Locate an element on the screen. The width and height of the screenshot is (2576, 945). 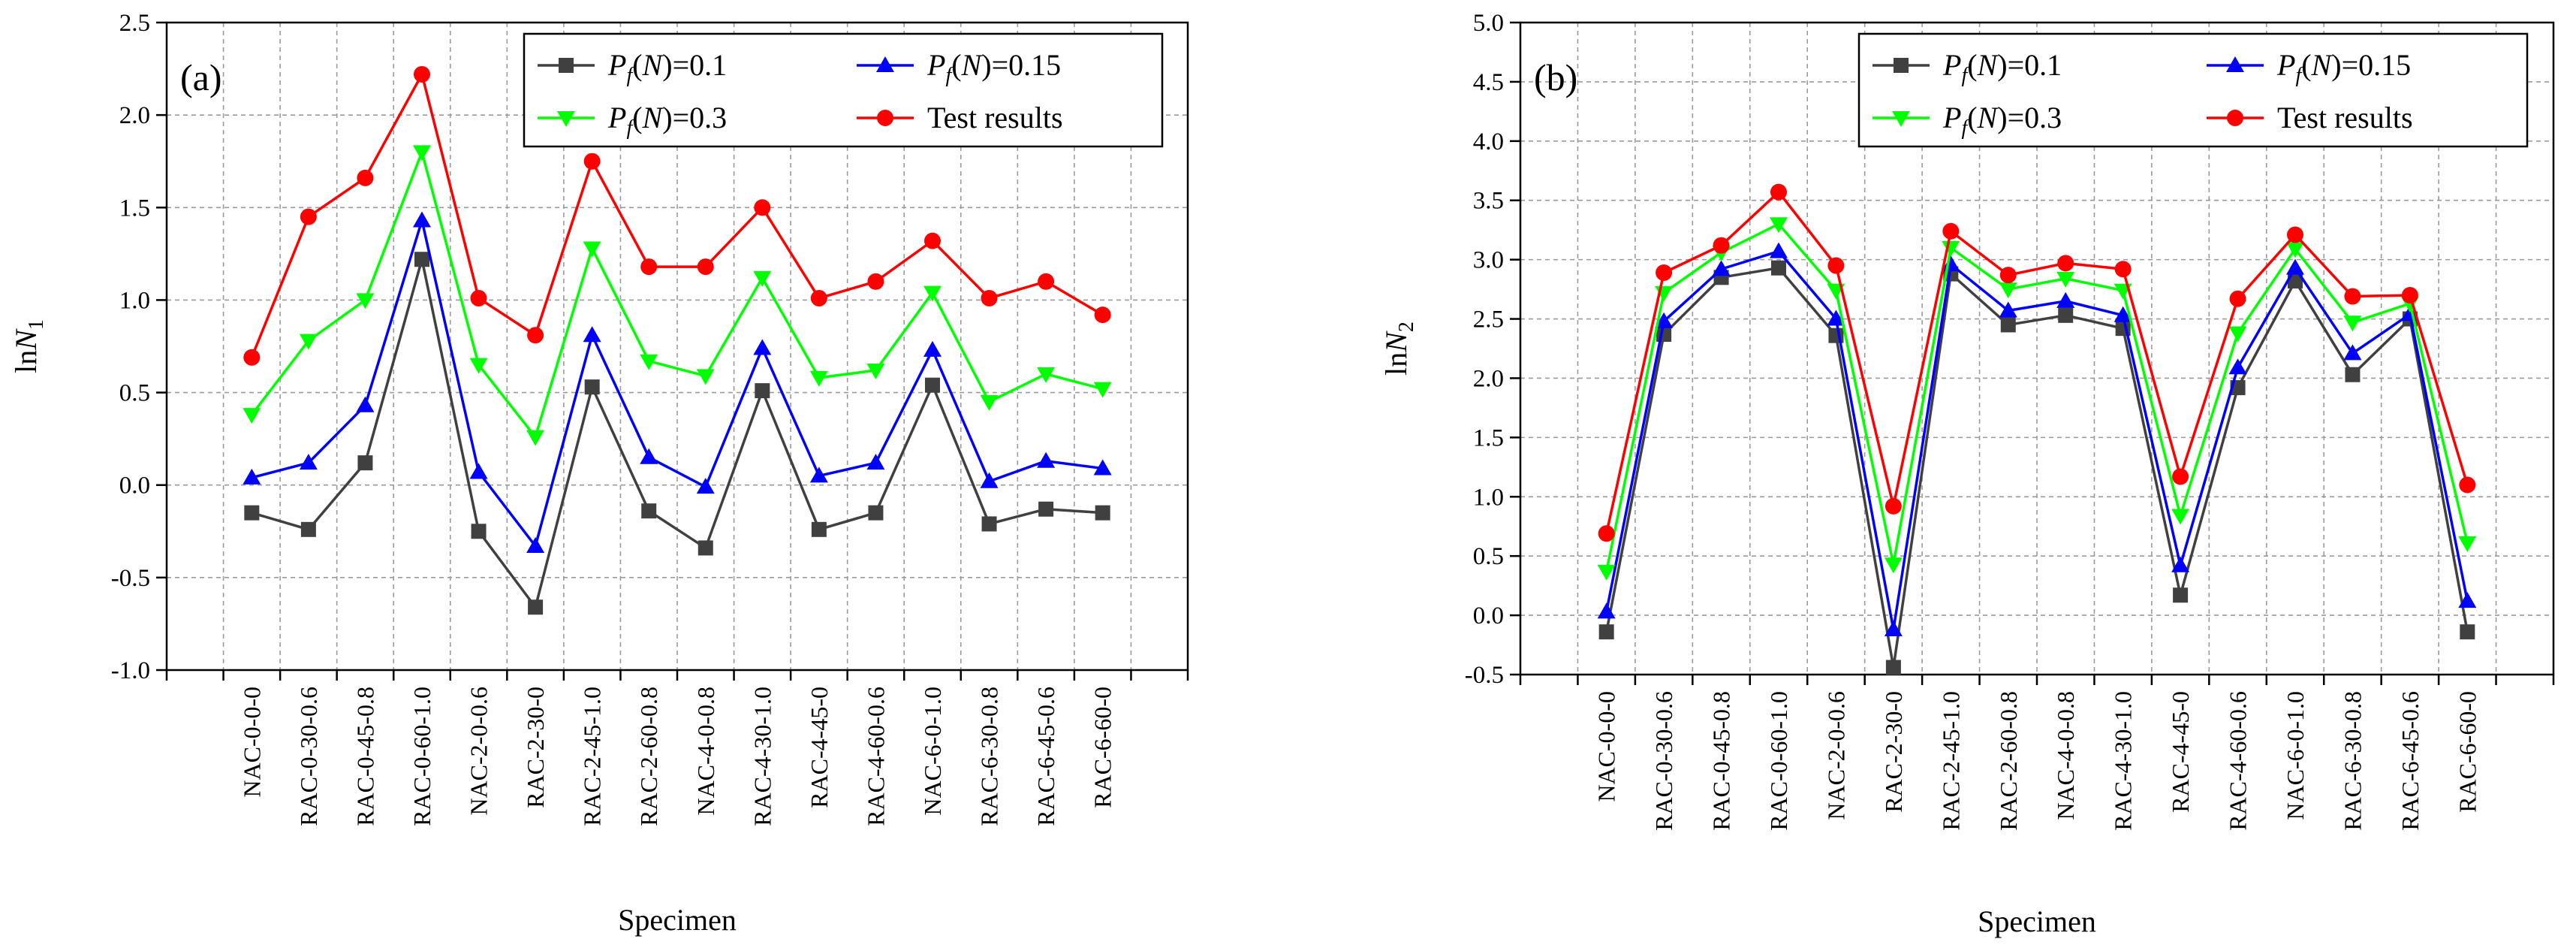
legend-label: Pf(N)=0.1 is located at coordinates (667, 67).